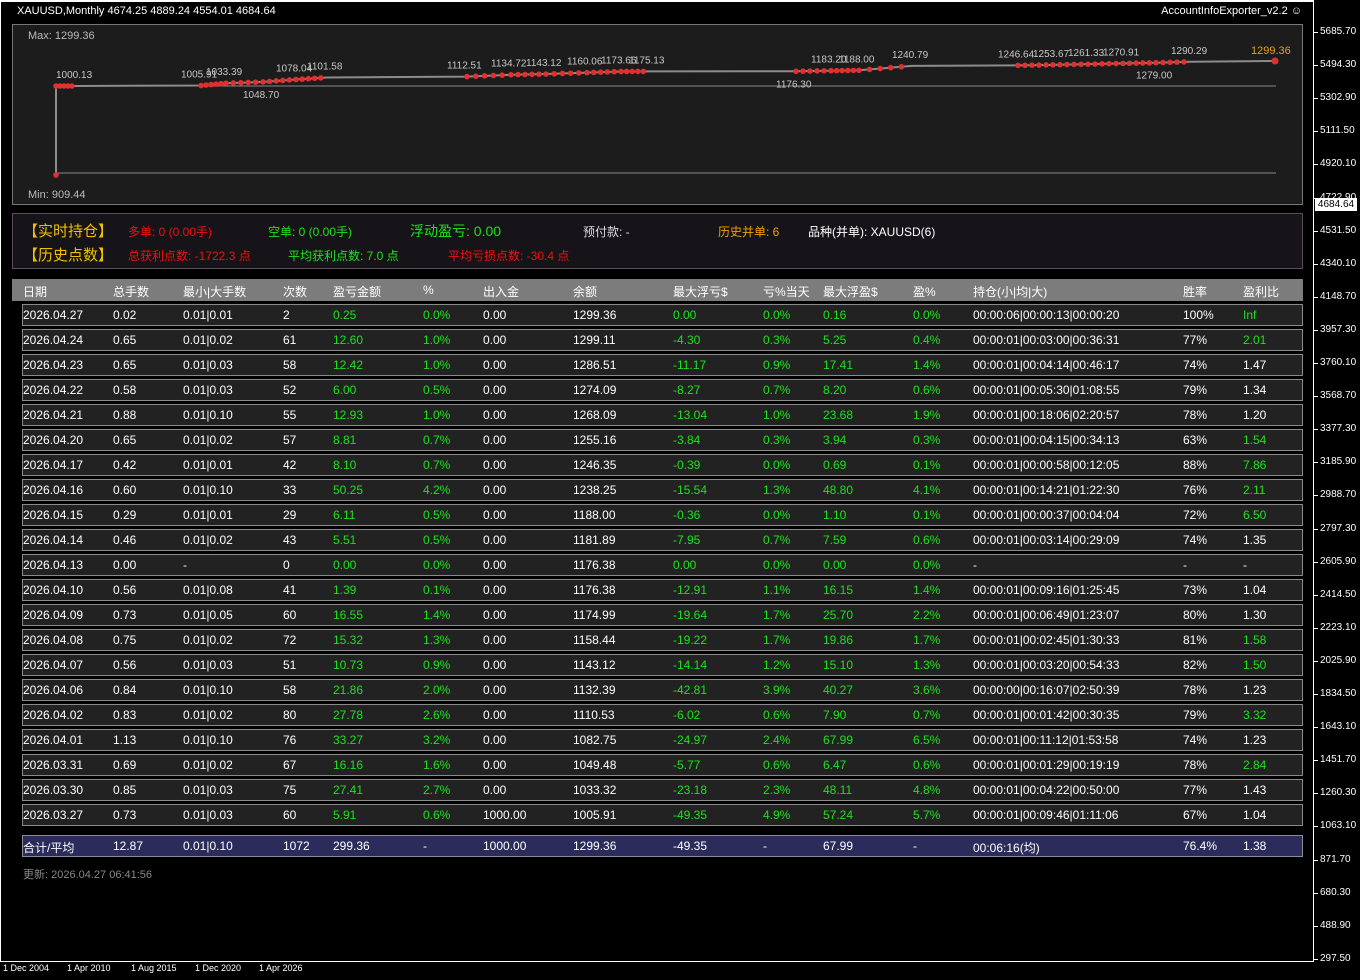 This screenshot has height=980, width=1360. What do you see at coordinates (777, 715) in the screenshot?
I see `table-cell: 0.6%` at bounding box center [777, 715].